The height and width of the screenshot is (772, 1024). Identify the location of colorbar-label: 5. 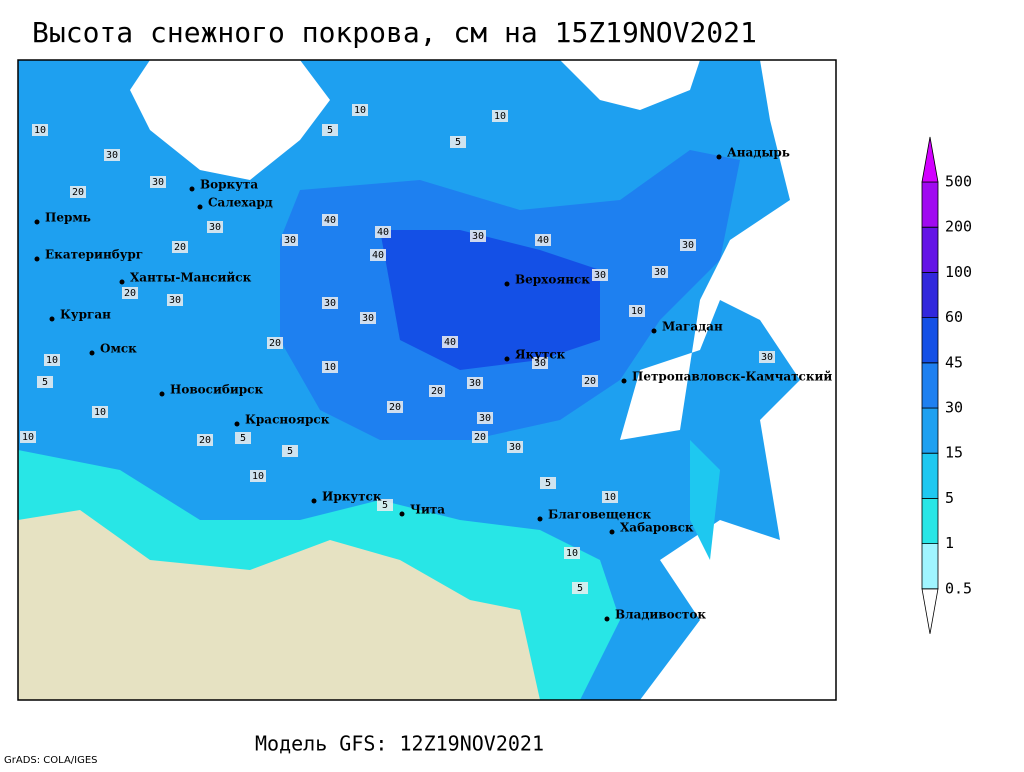
(949, 498).